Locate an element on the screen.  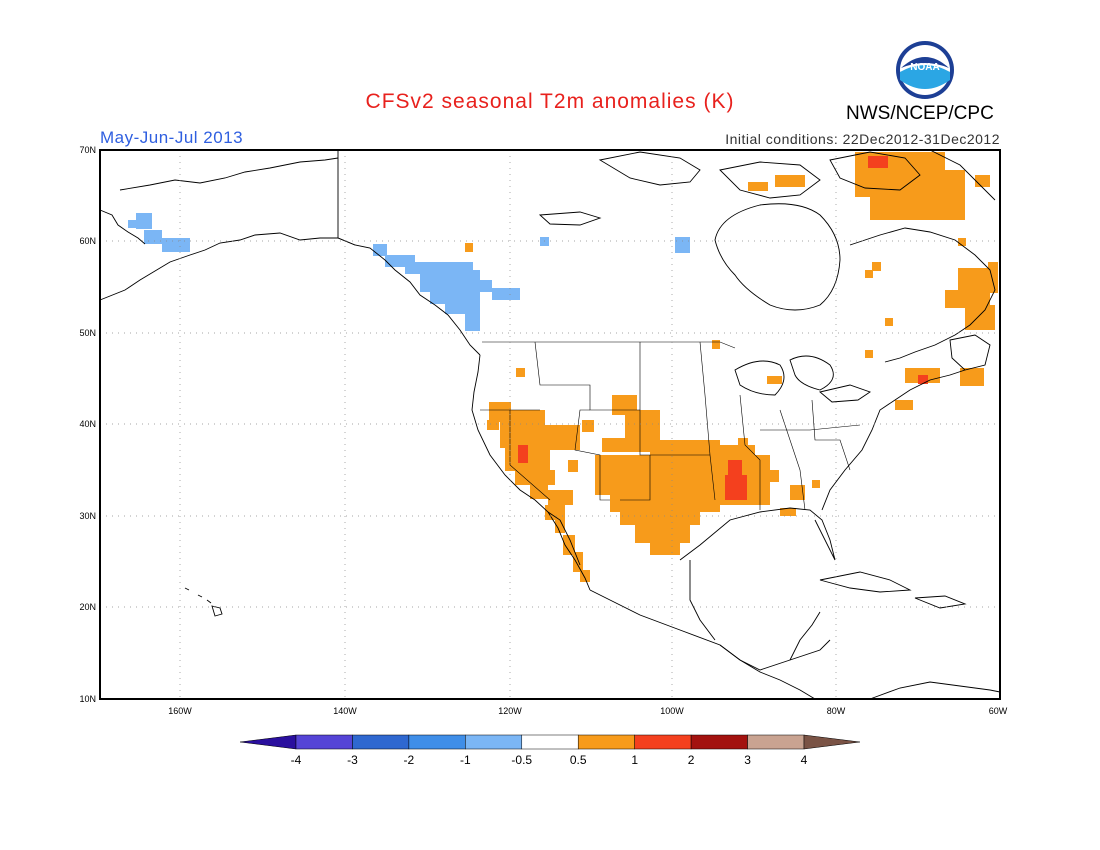
colorbar-label: 0.5 is located at coordinates (578, 760).